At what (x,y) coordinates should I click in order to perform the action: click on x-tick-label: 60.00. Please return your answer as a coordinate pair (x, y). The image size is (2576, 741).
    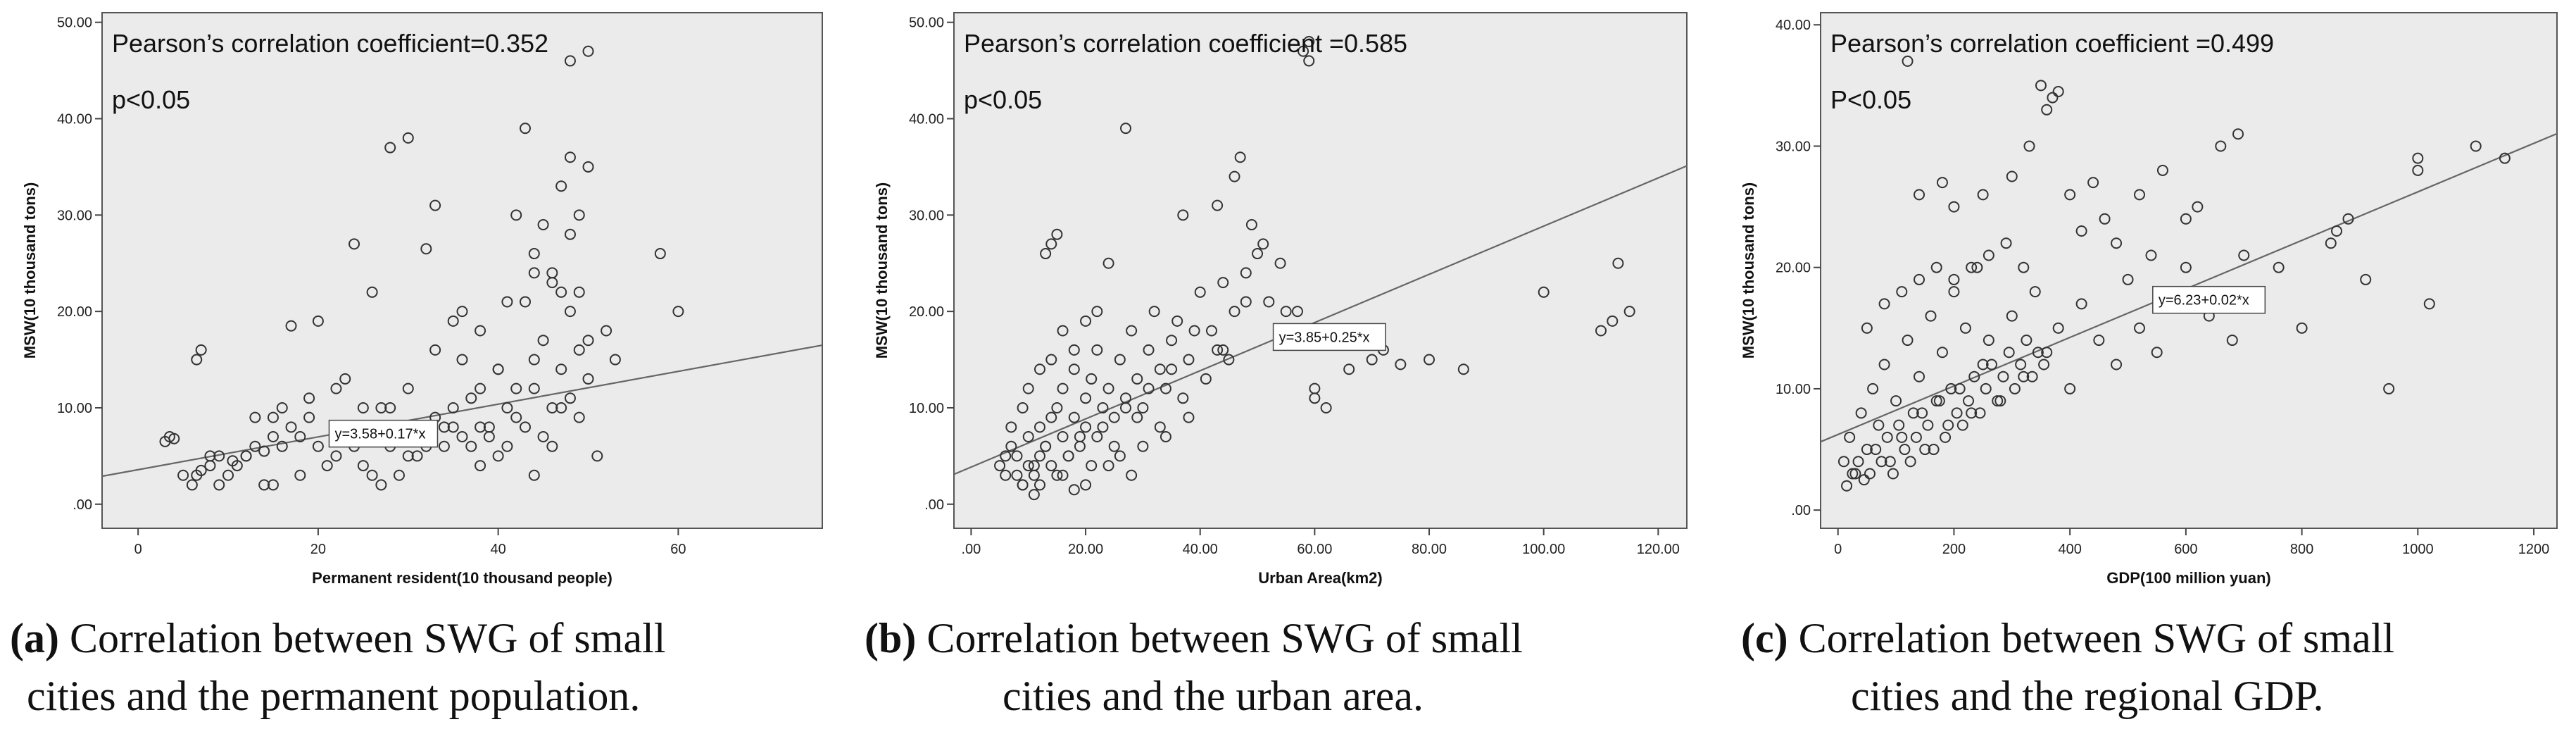
    Looking at the image, I should click on (1315, 550).